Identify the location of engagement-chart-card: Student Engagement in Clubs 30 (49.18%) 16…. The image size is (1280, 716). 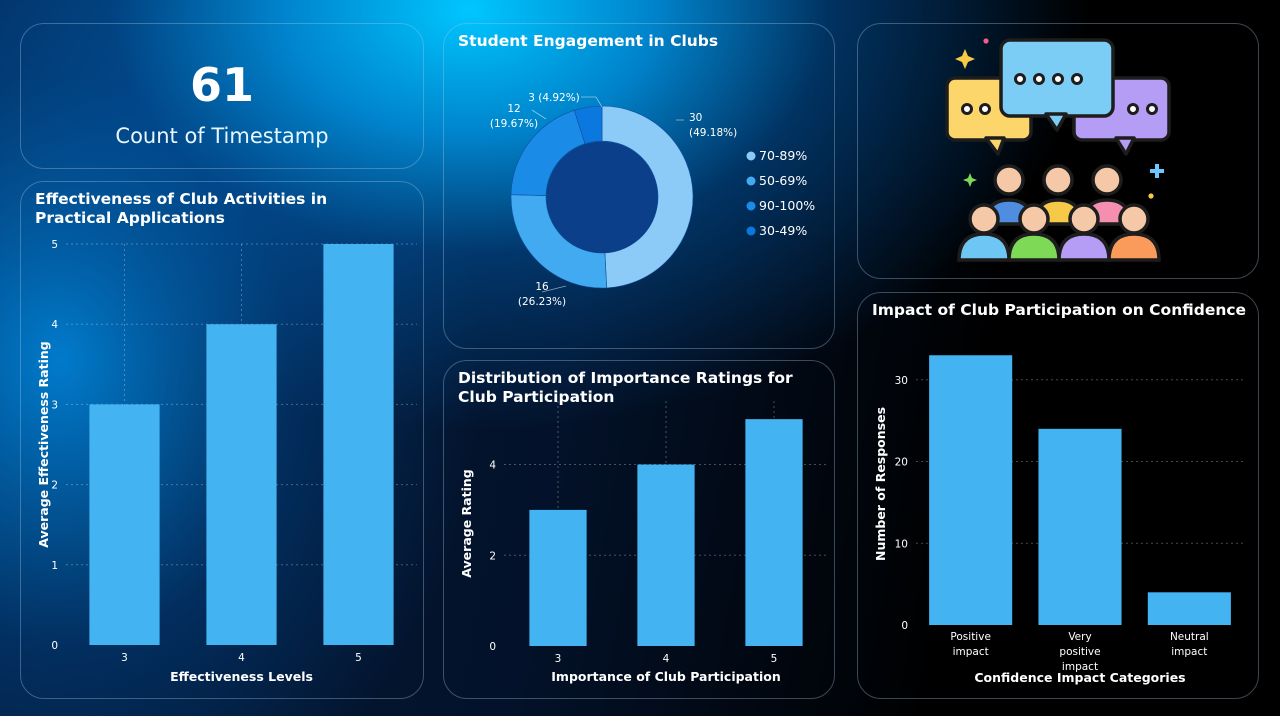
(639, 186).